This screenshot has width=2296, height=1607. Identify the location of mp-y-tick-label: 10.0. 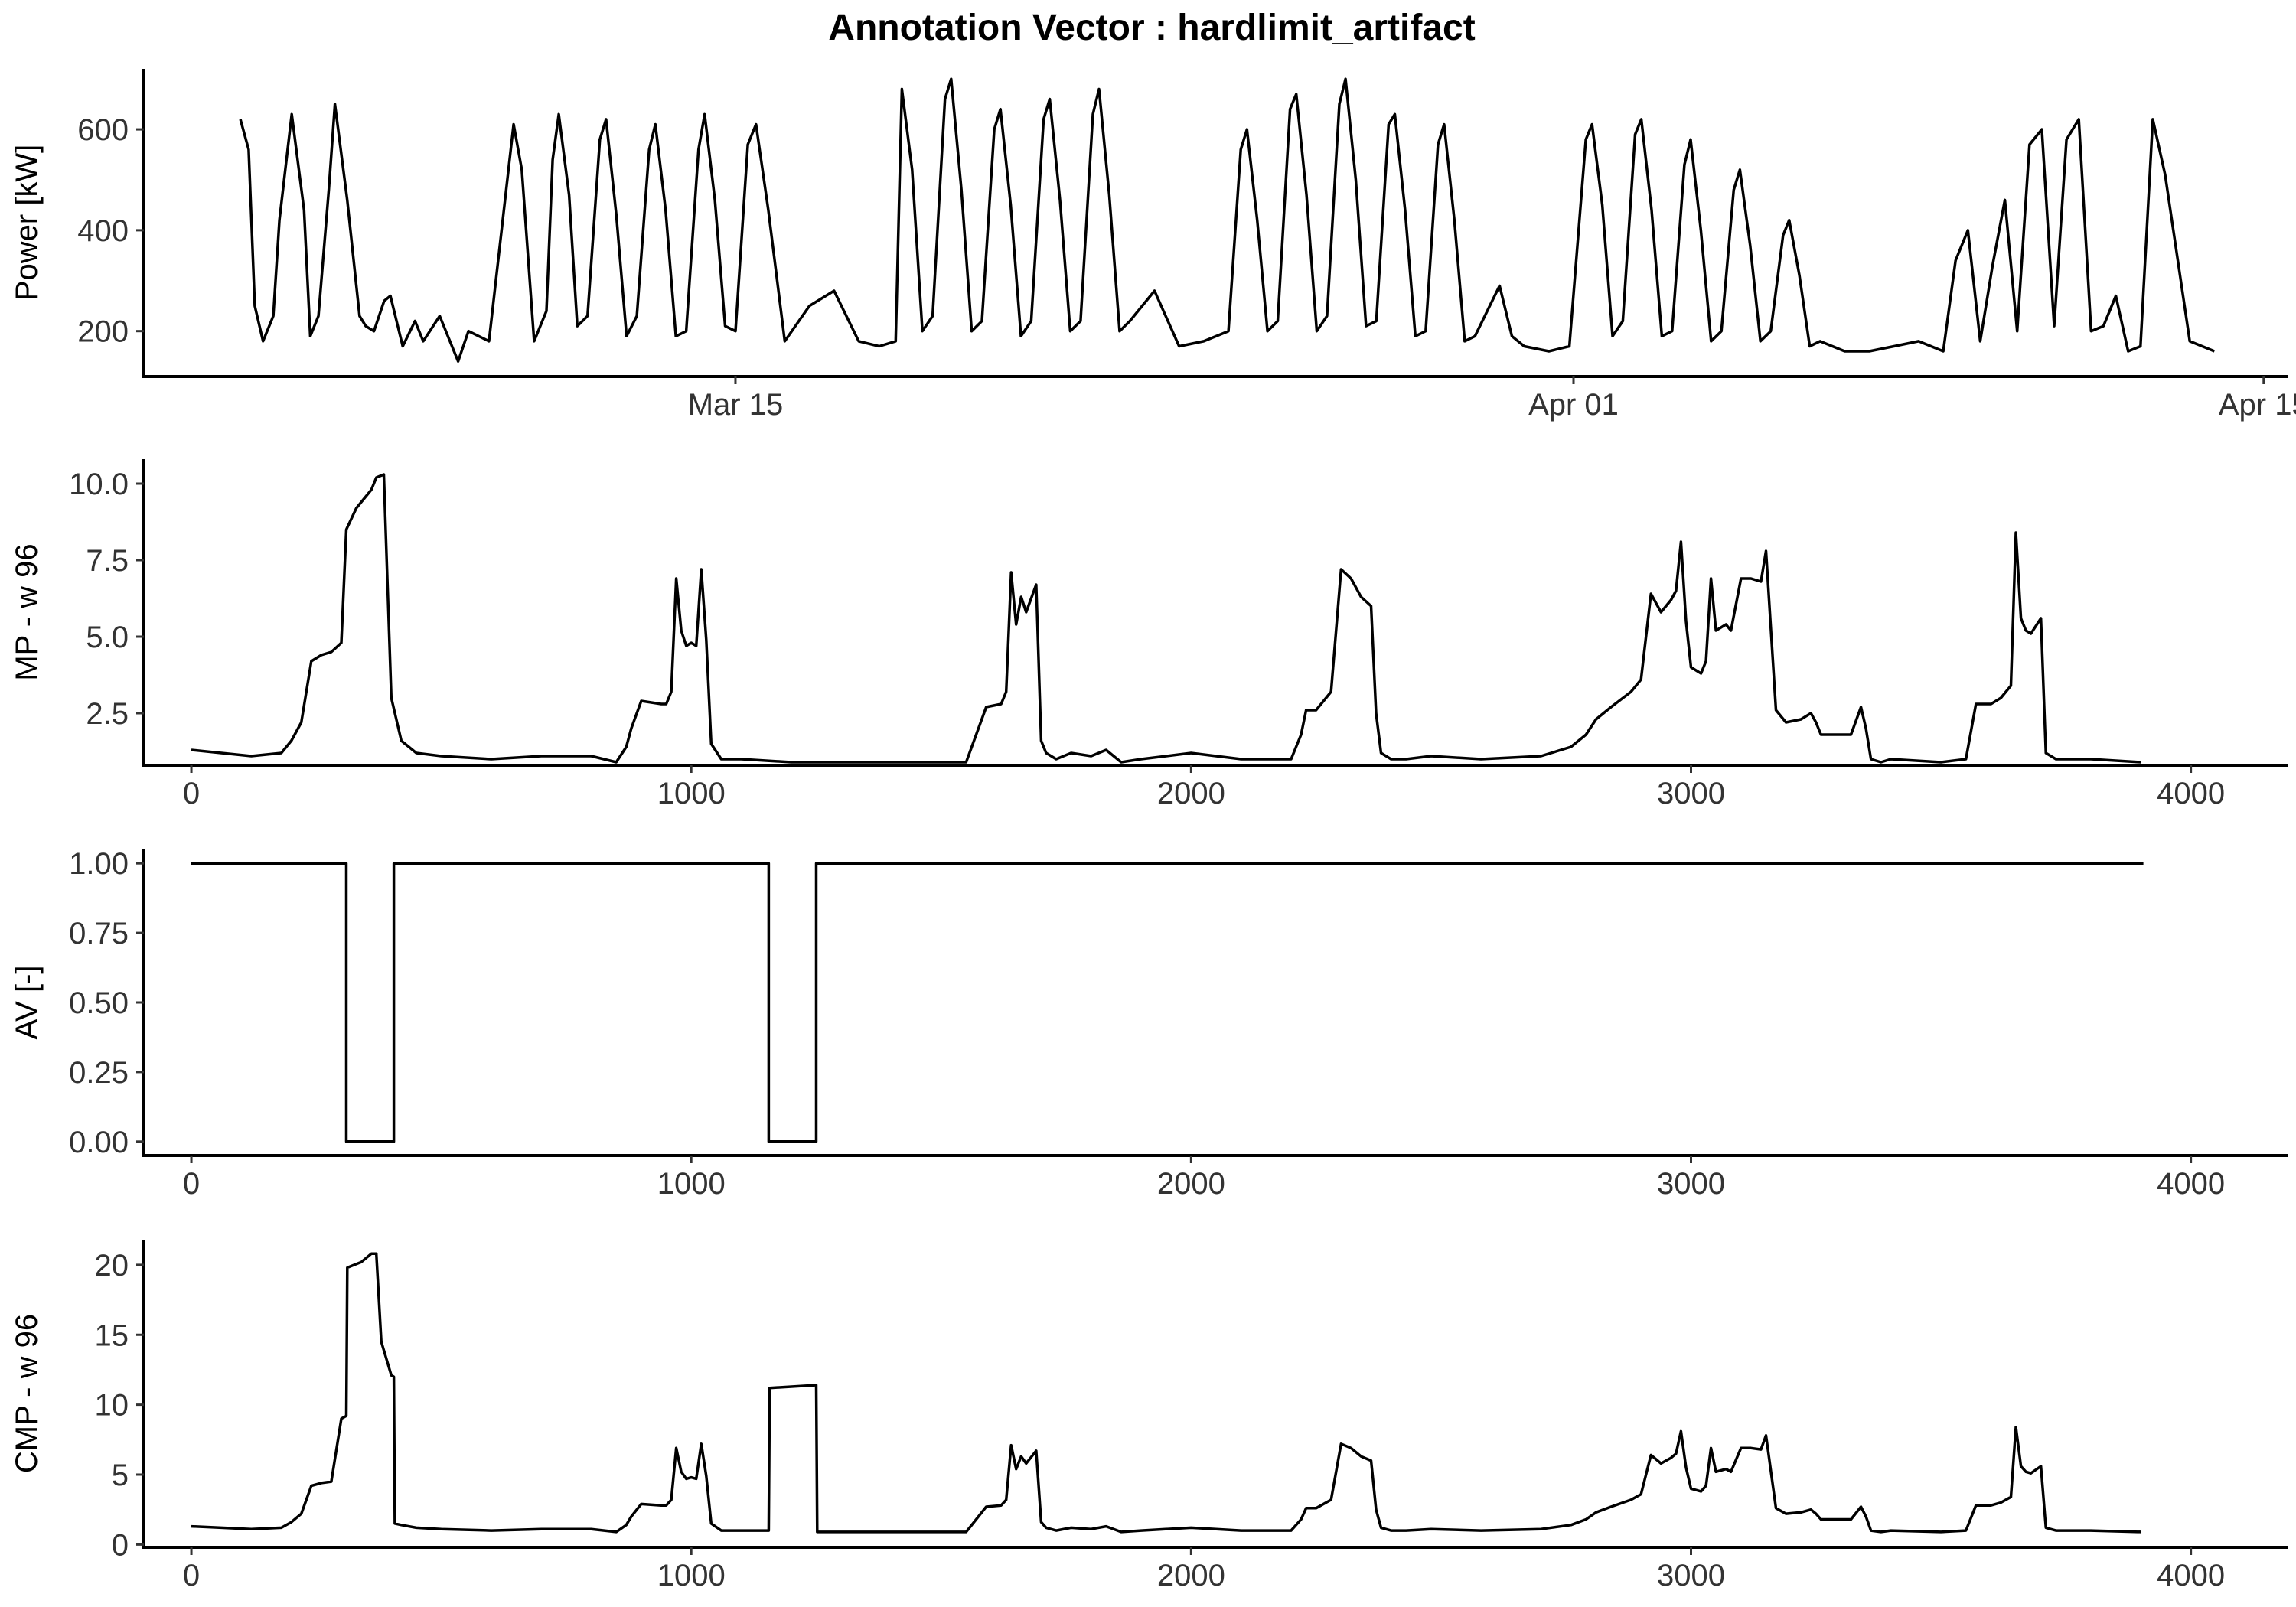
(99, 485).